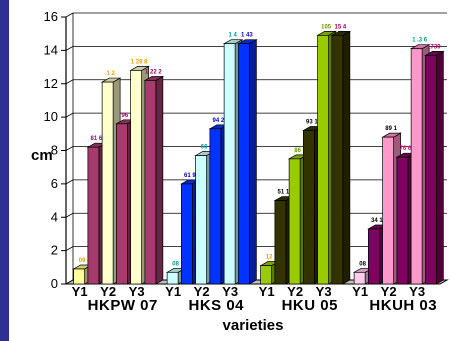  I want to click on group-label: HKU 05, so click(310, 305).